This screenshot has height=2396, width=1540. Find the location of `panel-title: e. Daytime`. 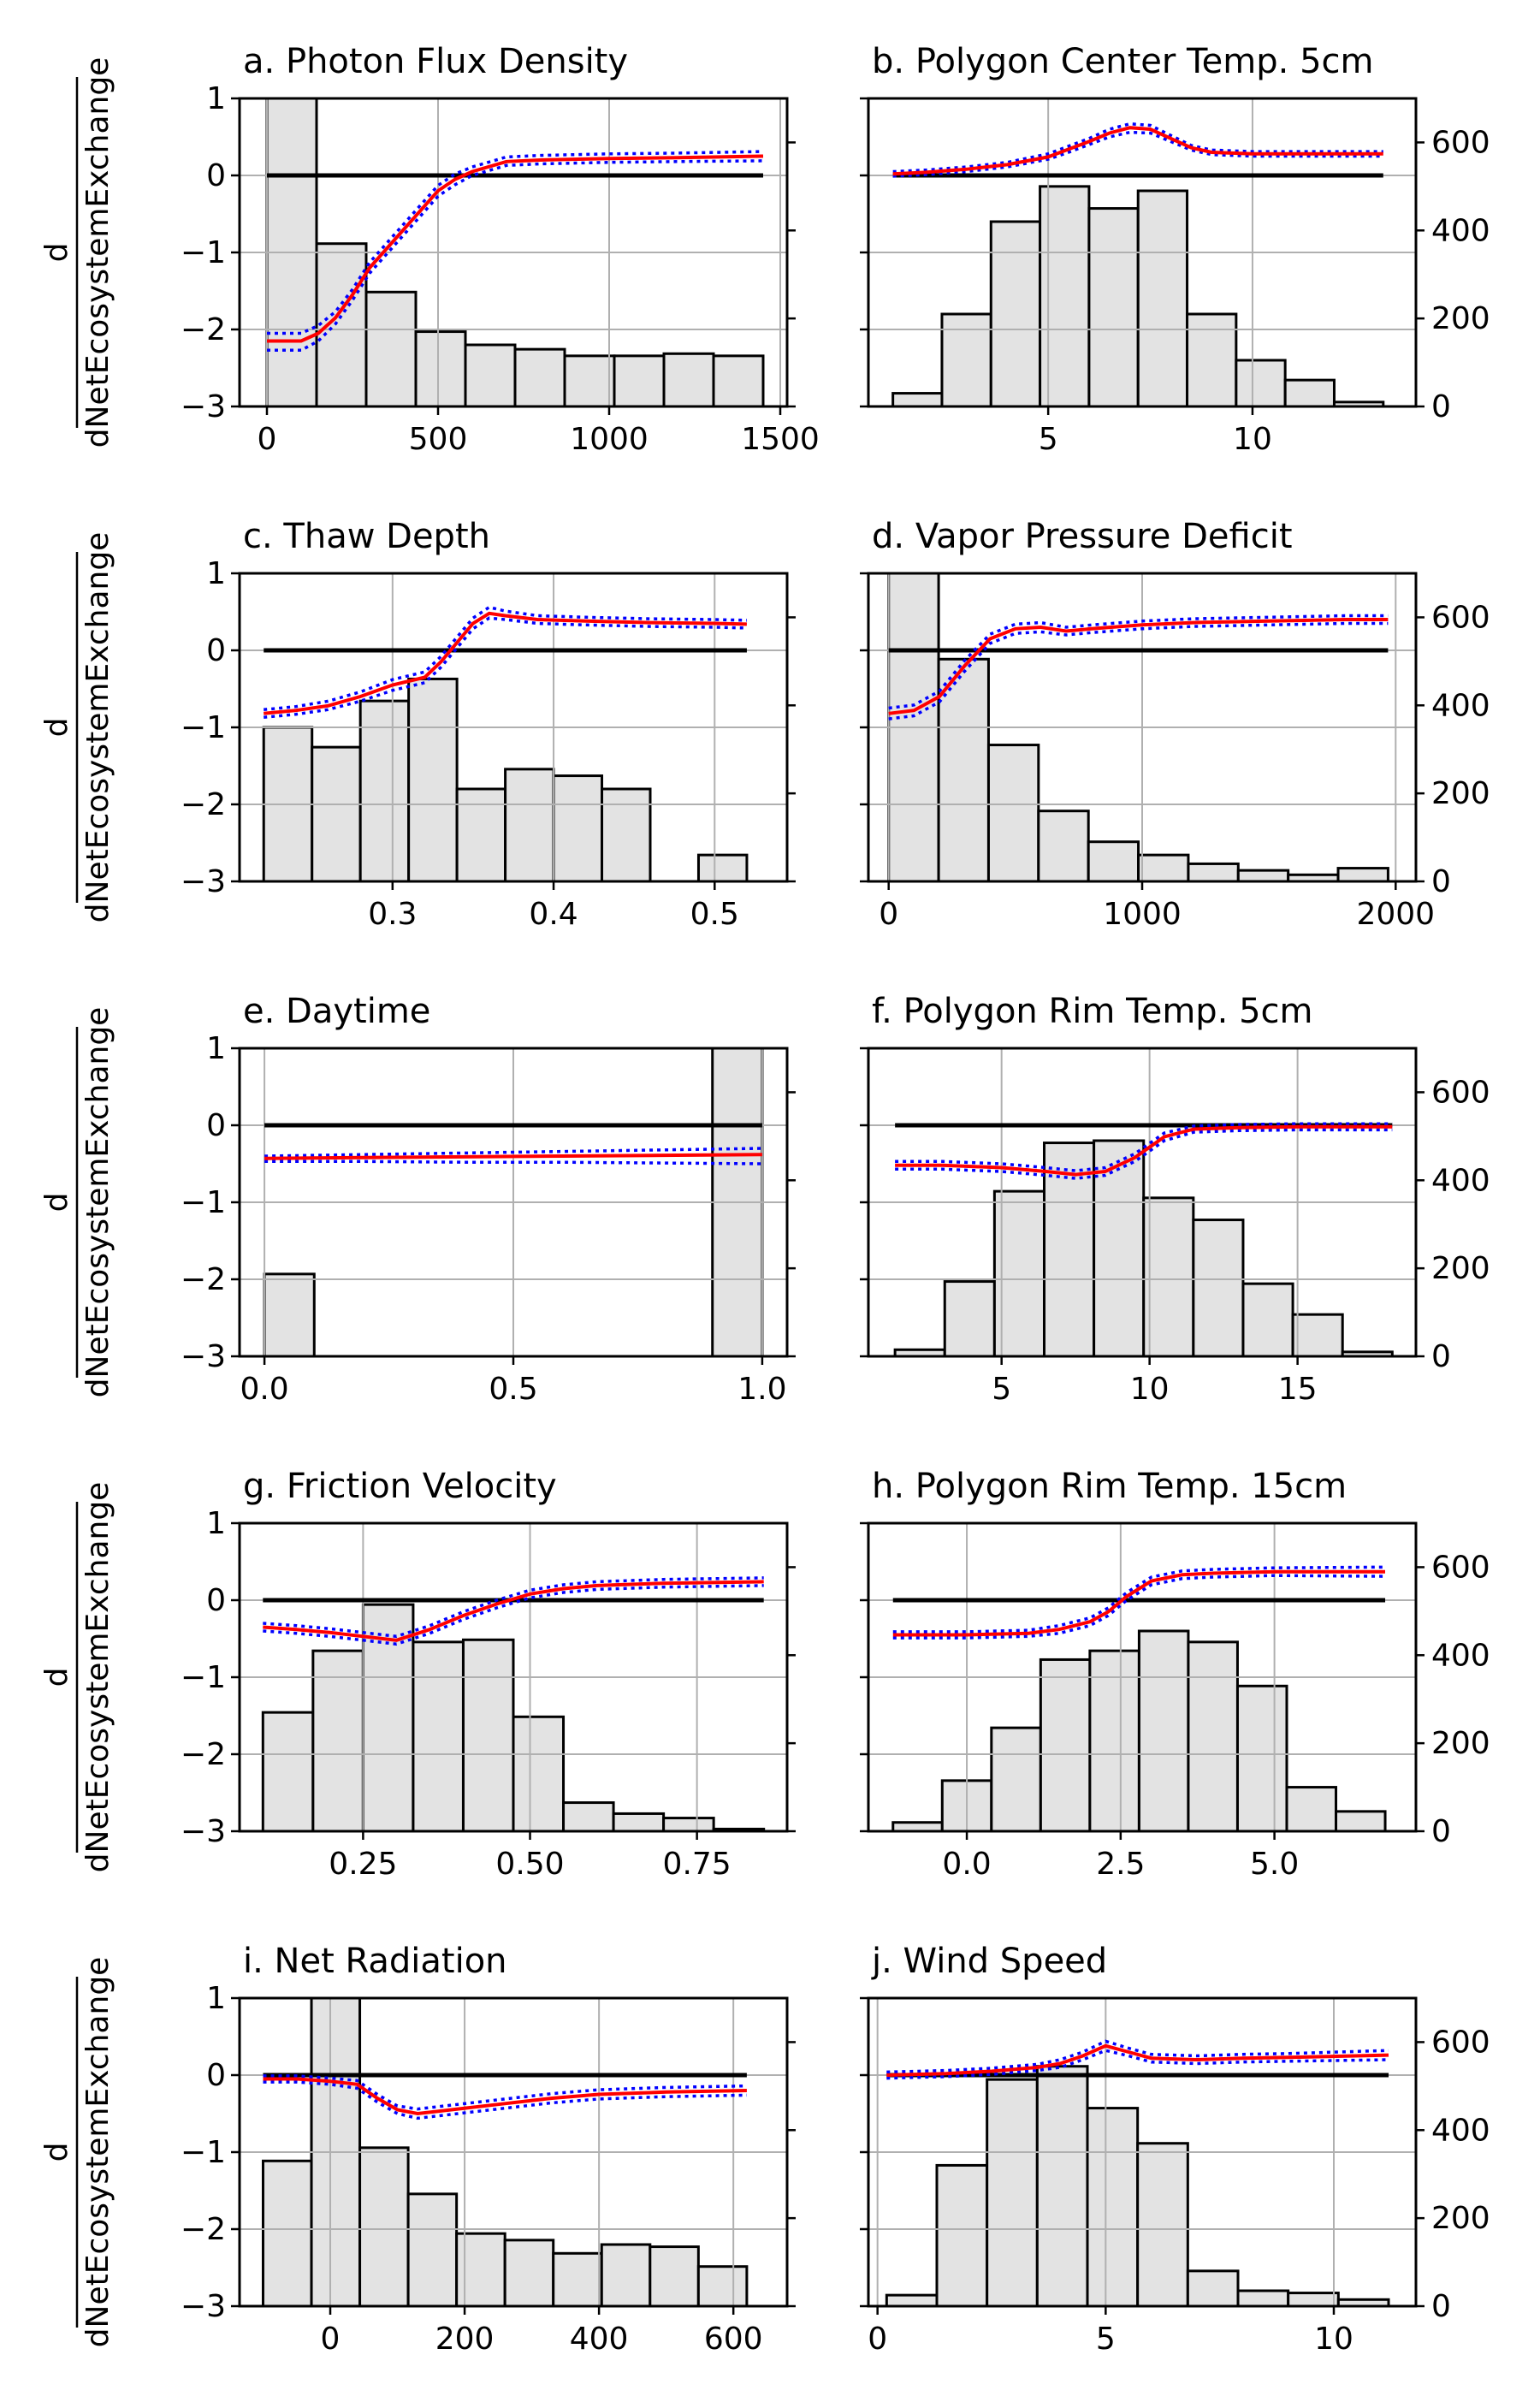

panel-title: e. Daytime is located at coordinates (336, 1011).